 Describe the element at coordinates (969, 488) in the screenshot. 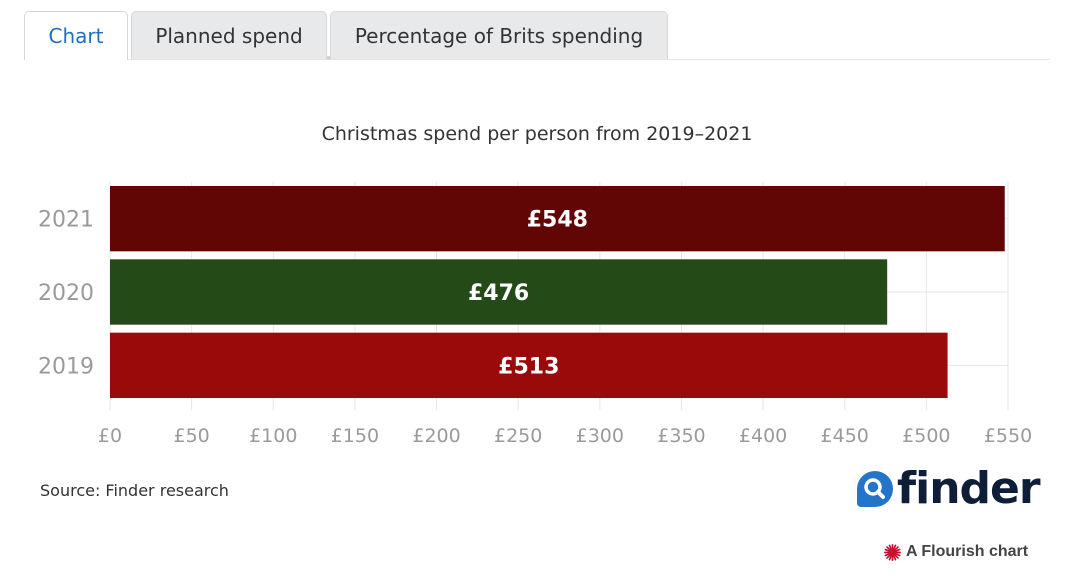

I see `finder-wordmark: finder` at that location.